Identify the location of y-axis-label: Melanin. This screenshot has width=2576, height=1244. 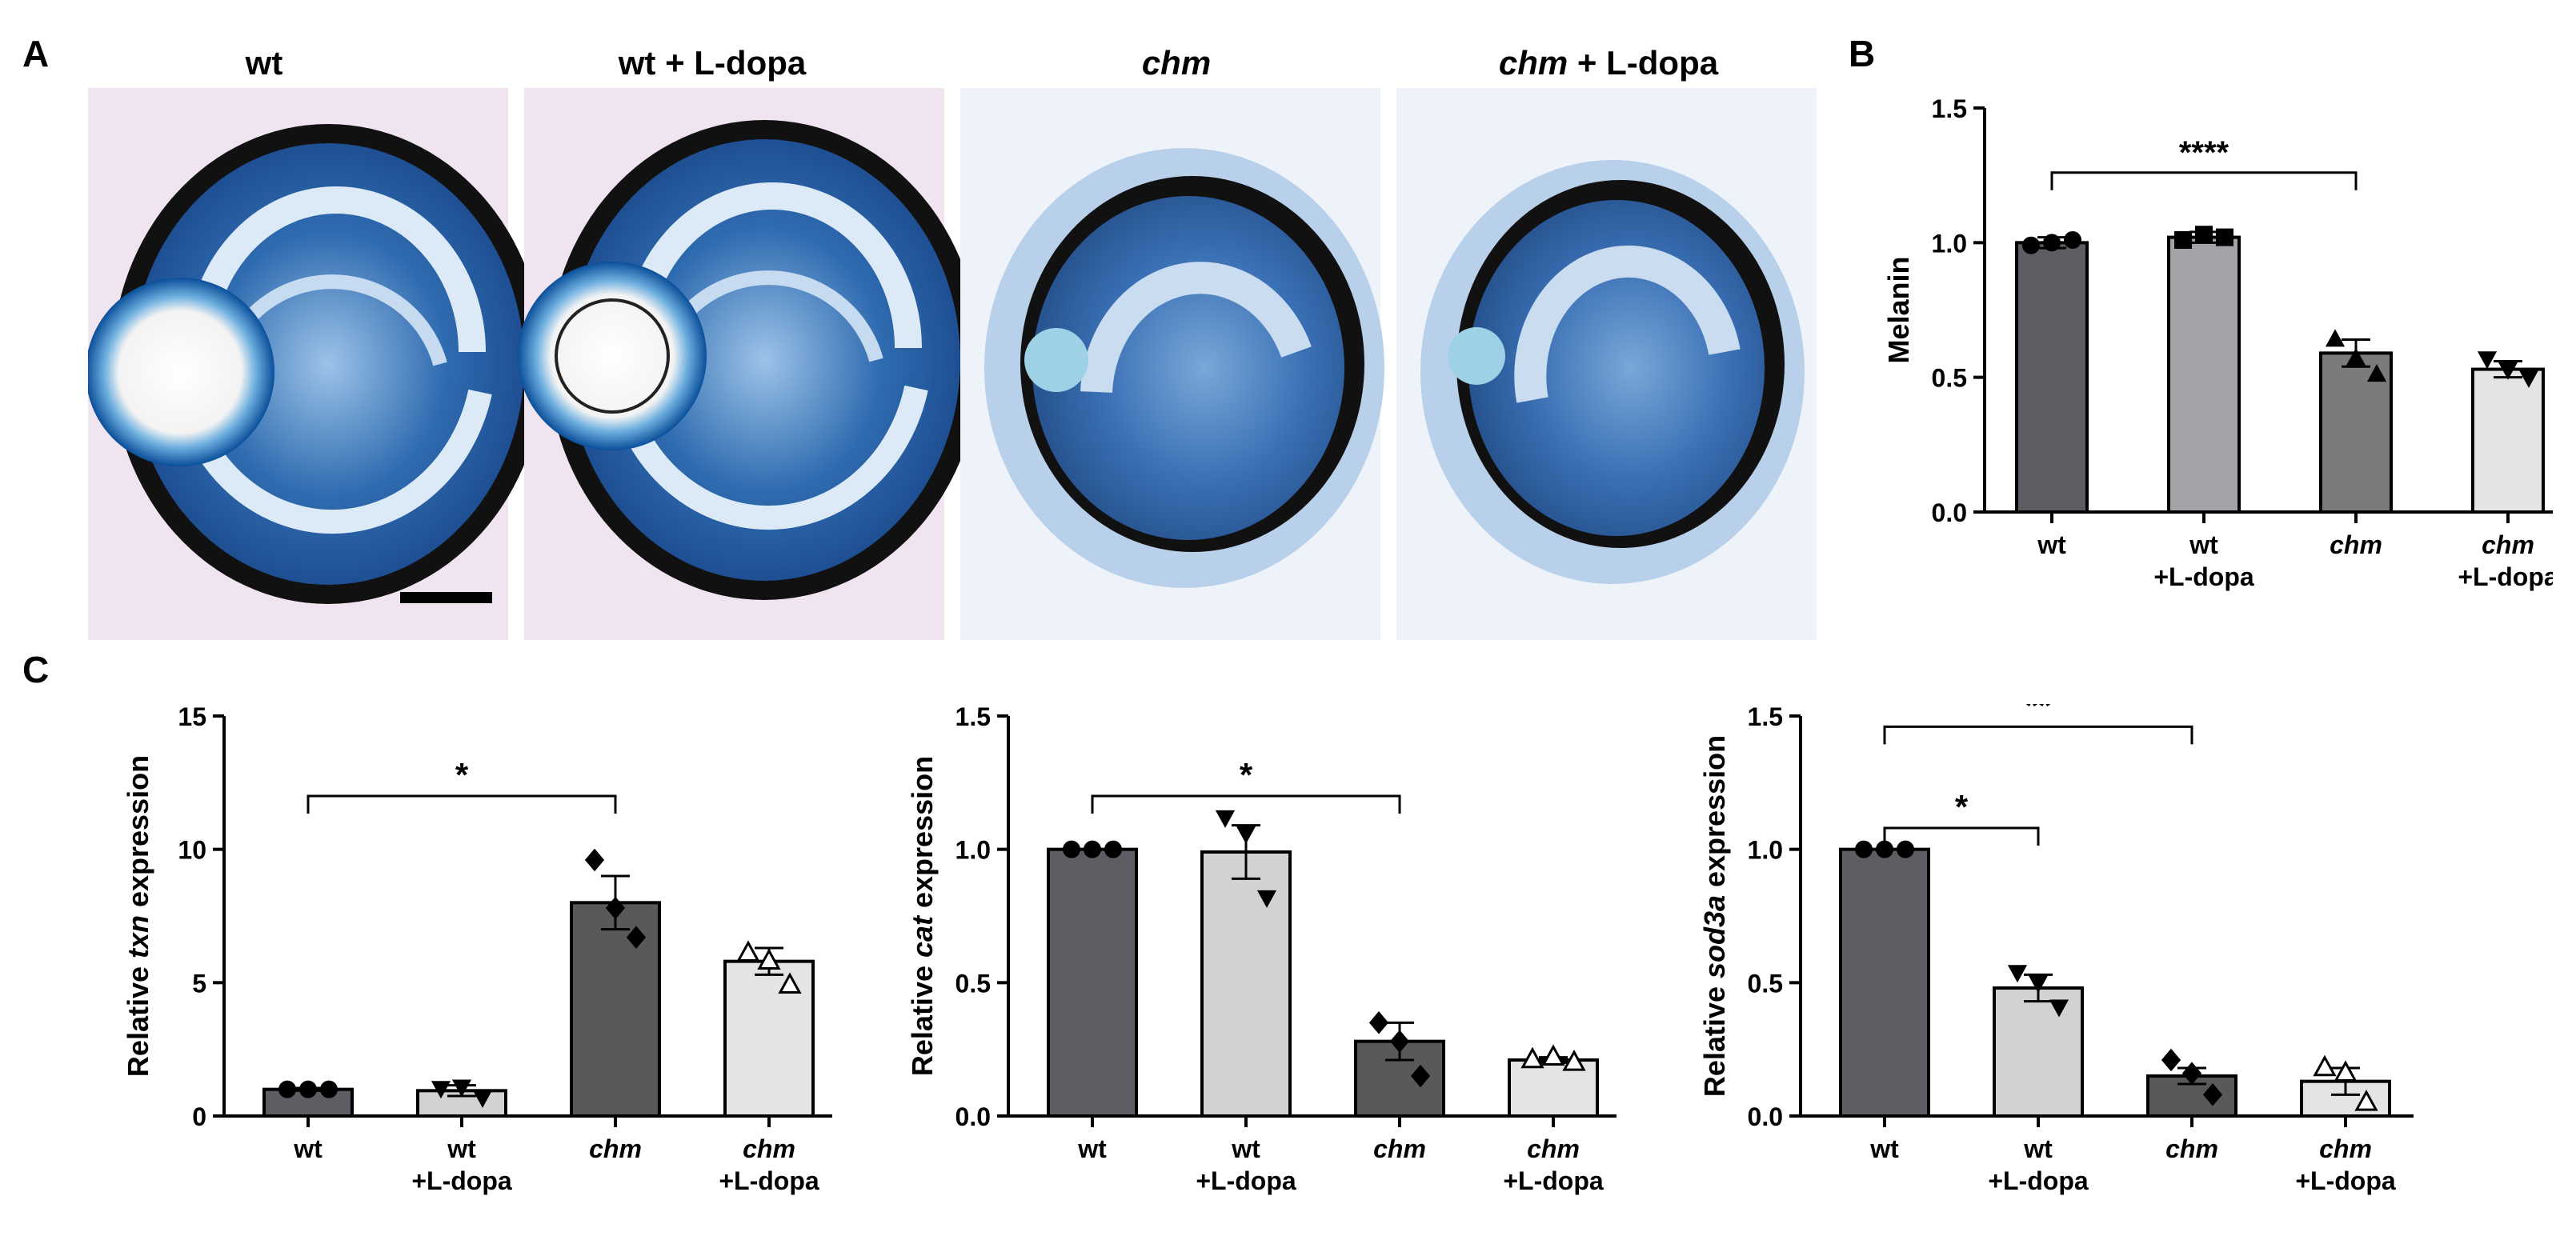
(1898, 309).